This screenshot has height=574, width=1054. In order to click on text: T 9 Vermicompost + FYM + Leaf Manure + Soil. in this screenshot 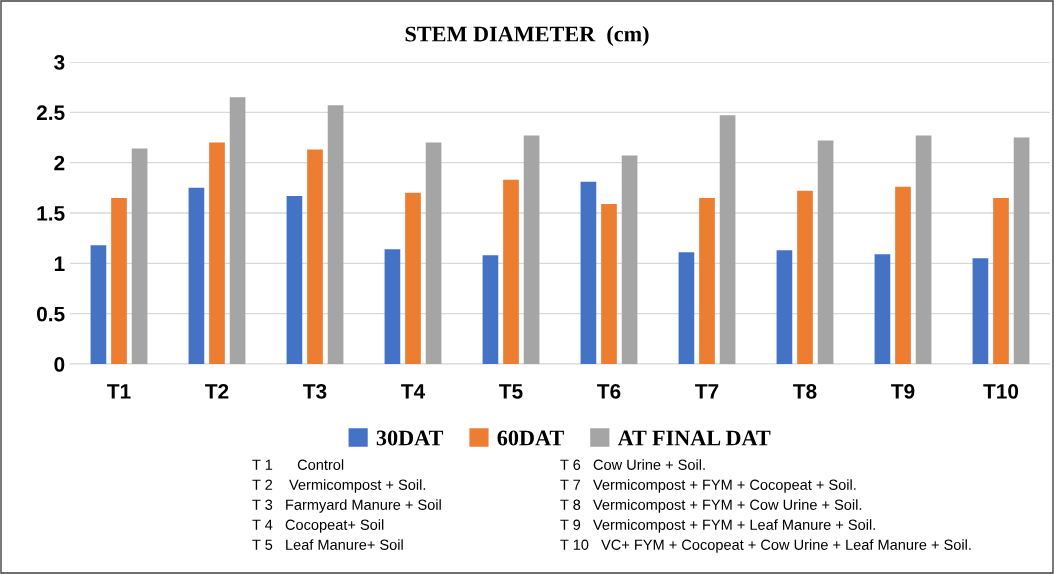, I will do `click(717, 526)`.